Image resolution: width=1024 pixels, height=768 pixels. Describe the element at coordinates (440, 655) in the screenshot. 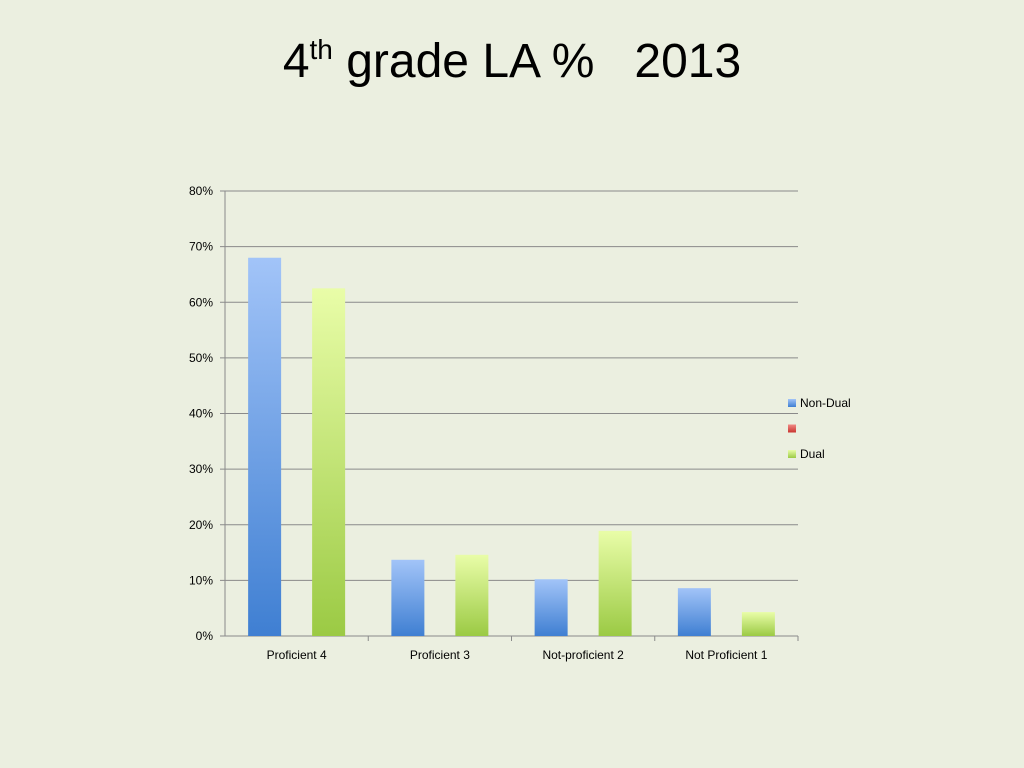

I see `x-tick-label: Proficient 3` at that location.